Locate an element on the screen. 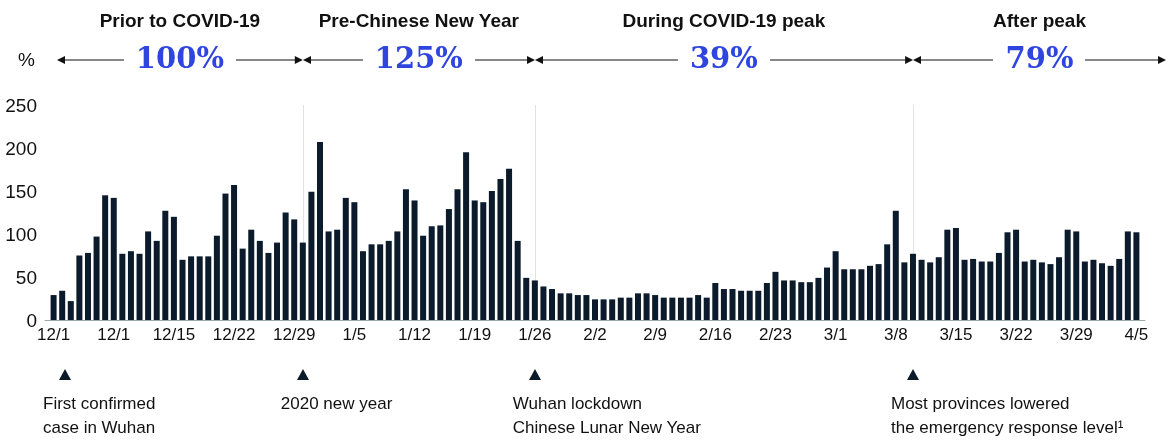 The image size is (1169, 442). x-tick-label: 1/5 is located at coordinates (354, 334).